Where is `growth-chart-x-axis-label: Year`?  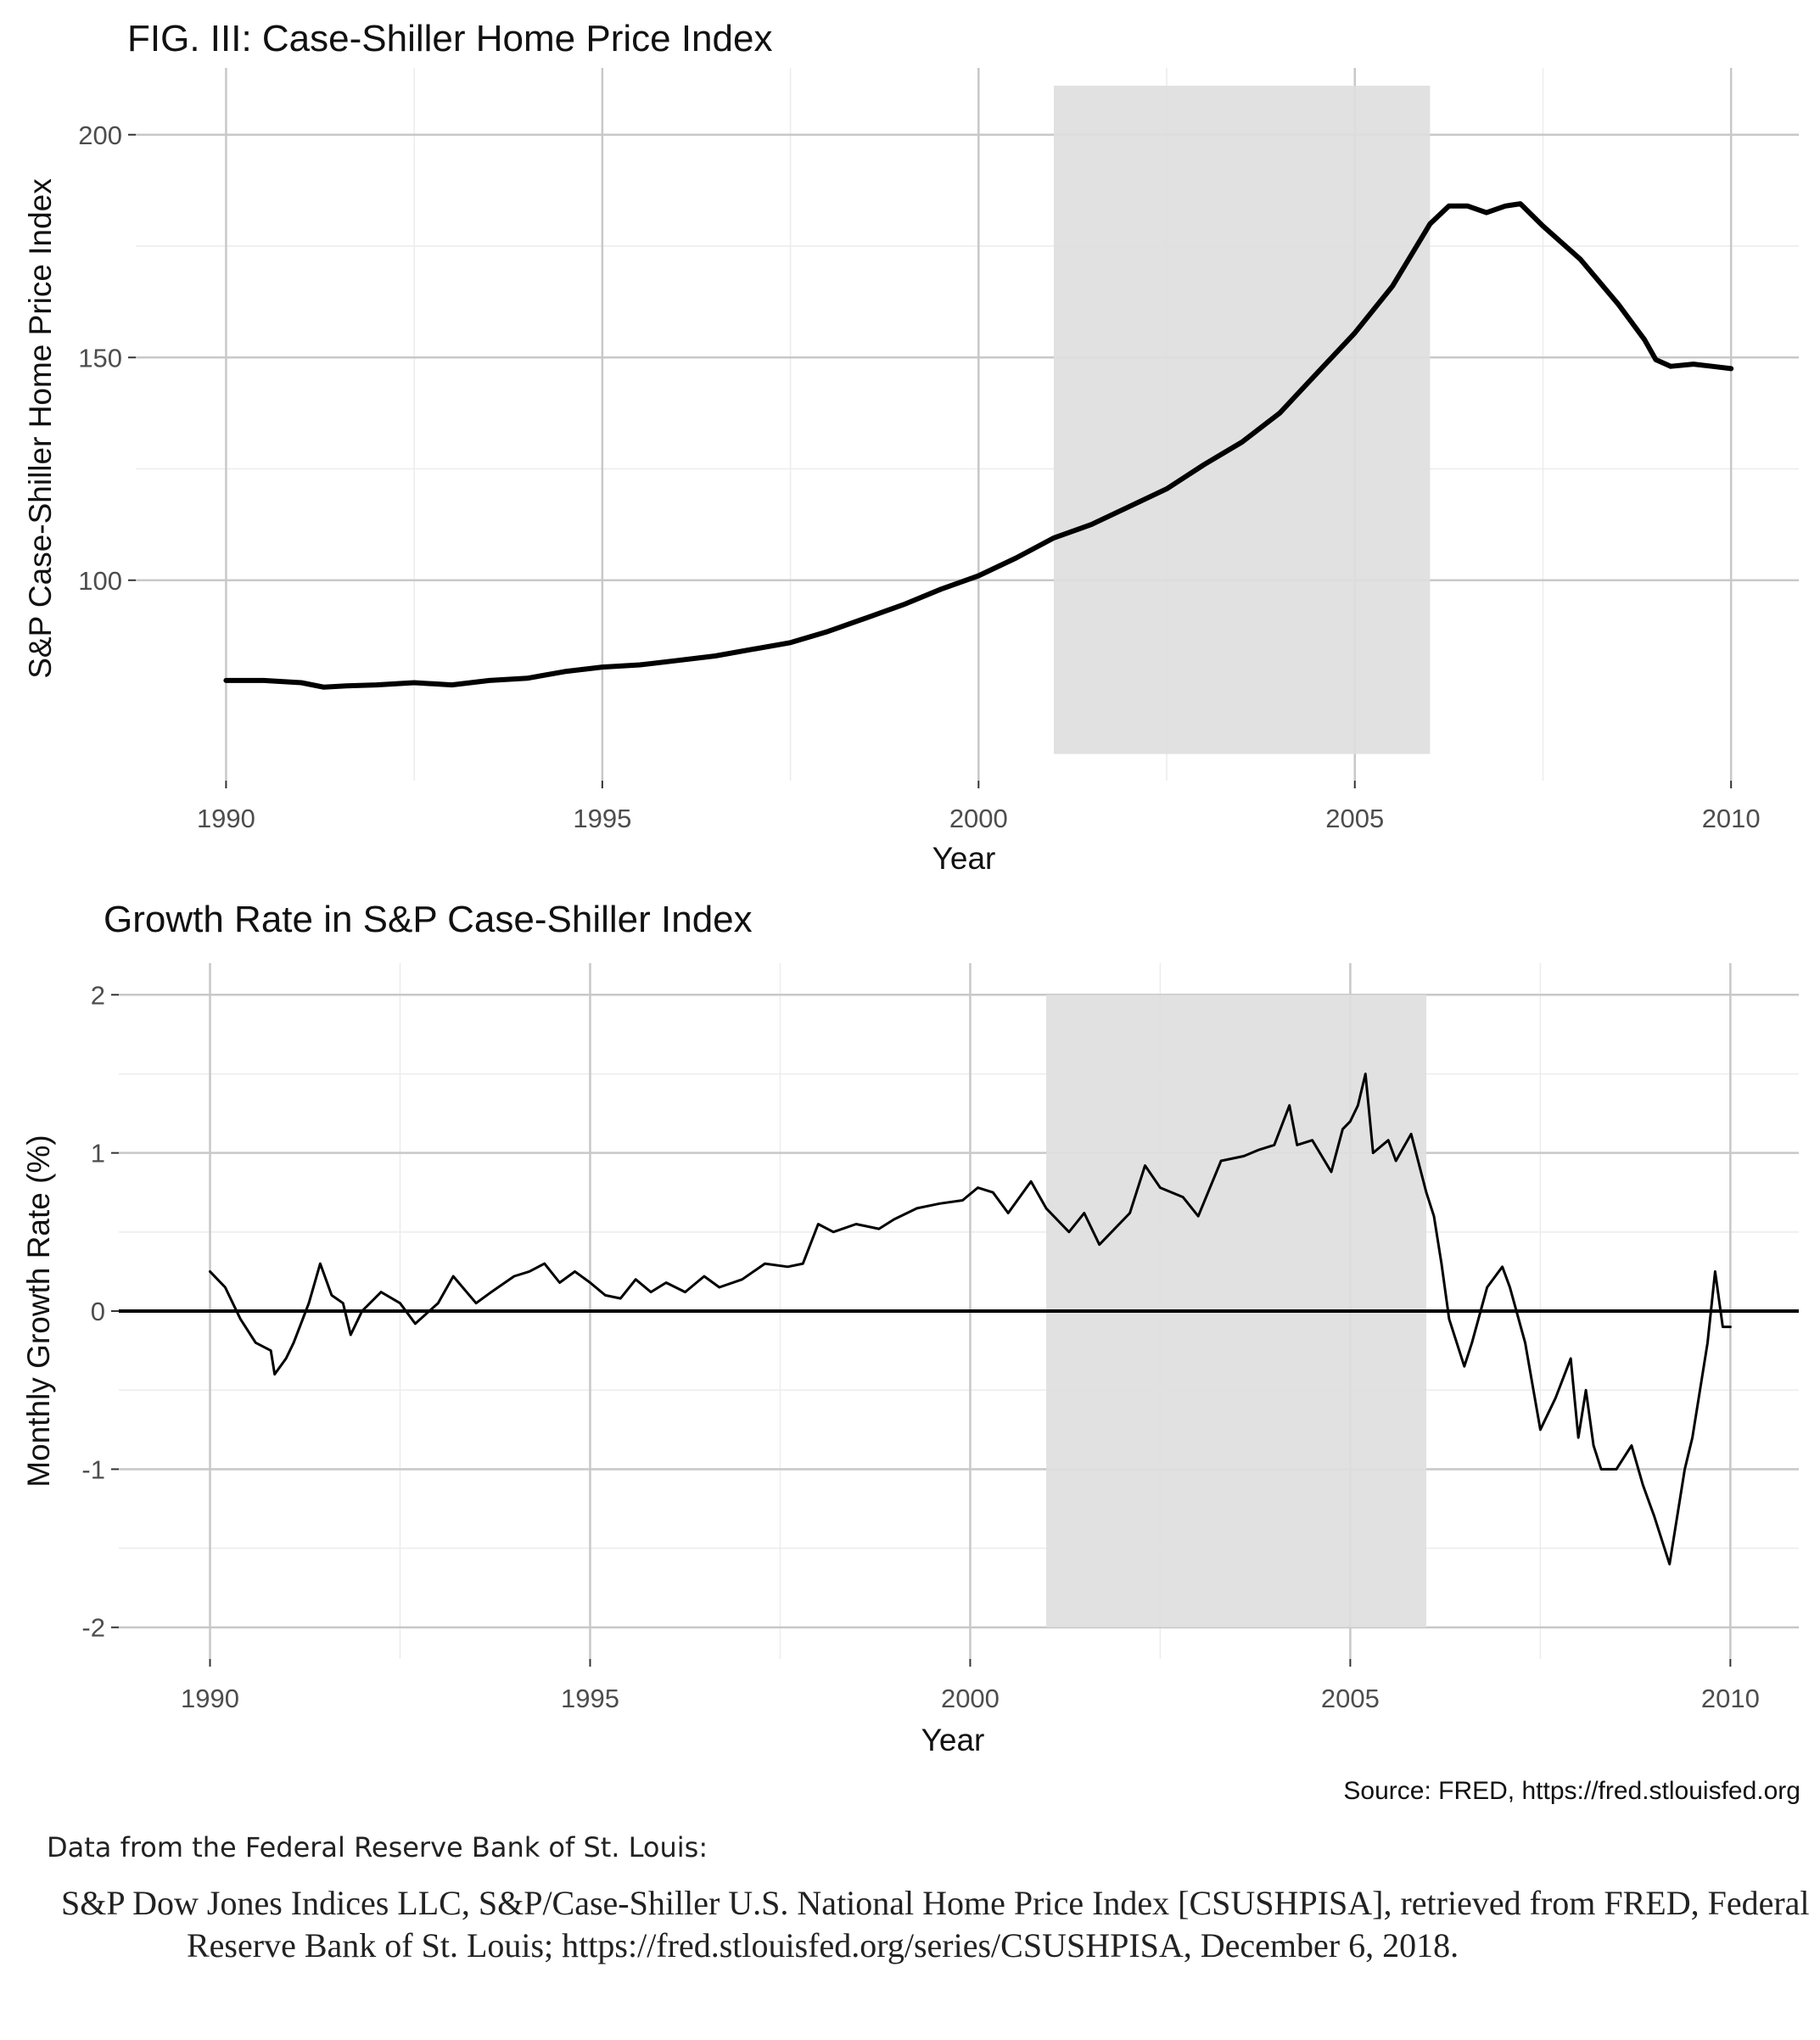
growth-chart-x-axis-label: Year is located at coordinates (953, 1740).